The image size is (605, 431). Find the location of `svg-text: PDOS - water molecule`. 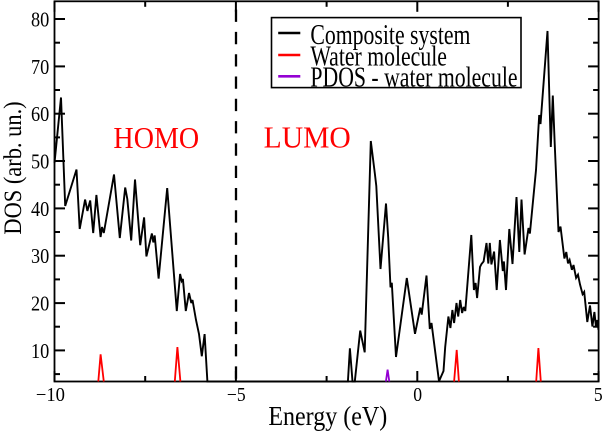

svg-text: PDOS - water molecule is located at coordinates (413, 76).